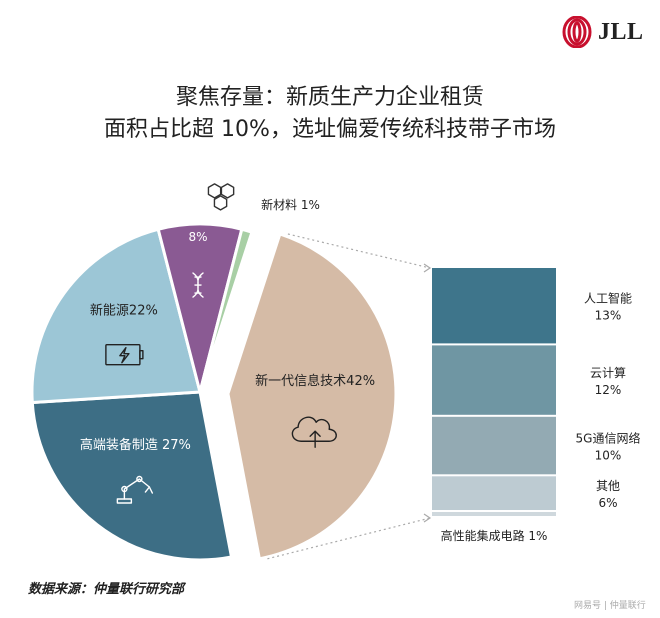 This screenshot has height=618, width=660. What do you see at coordinates (359, 251) in the screenshot?
I see `connector-line` at bounding box center [359, 251].